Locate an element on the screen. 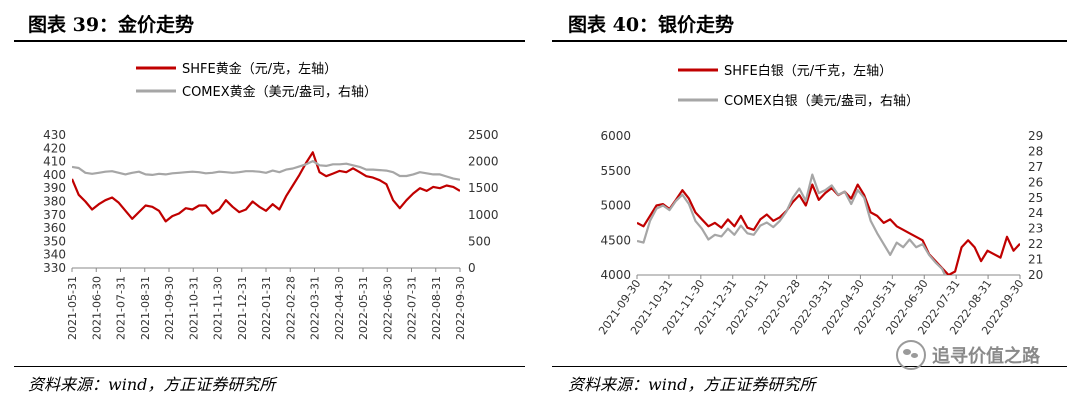 Image resolution: width=1080 pixels, height=402 pixels. gold-source-rule is located at coordinates (269, 366).